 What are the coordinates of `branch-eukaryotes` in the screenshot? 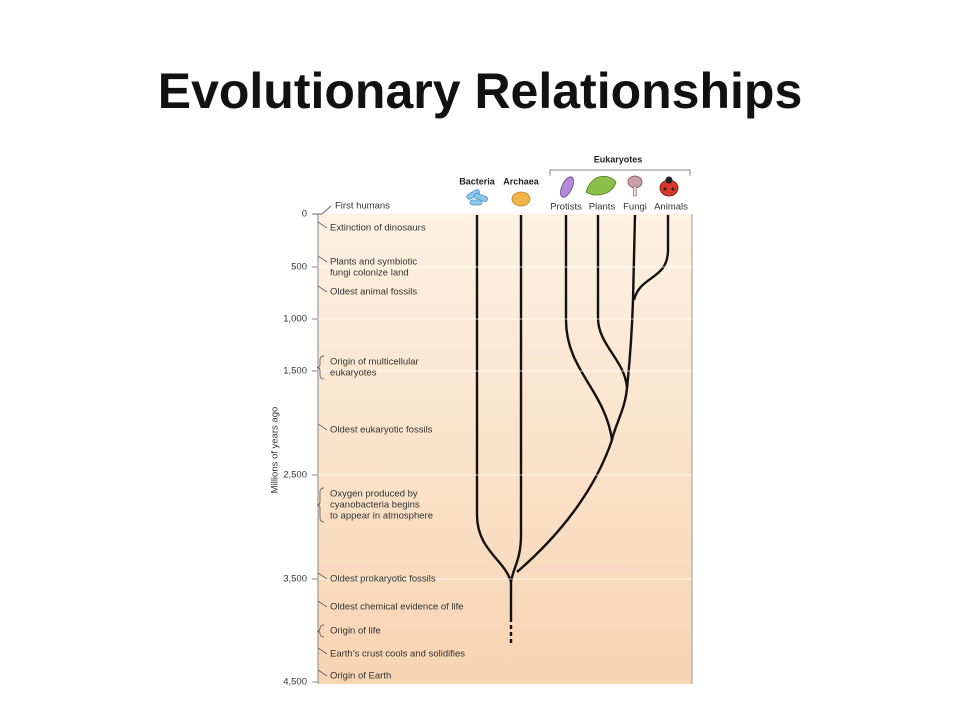 It's located at (565, 506).